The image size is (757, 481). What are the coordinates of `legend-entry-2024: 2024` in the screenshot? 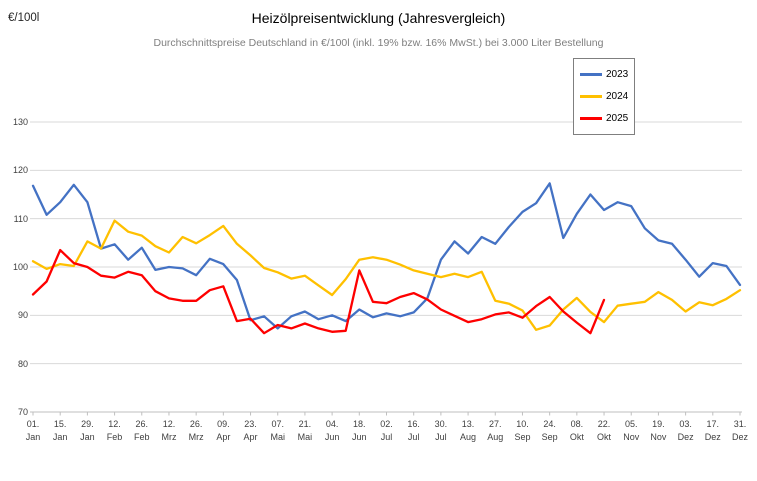 It's located at (604, 96).